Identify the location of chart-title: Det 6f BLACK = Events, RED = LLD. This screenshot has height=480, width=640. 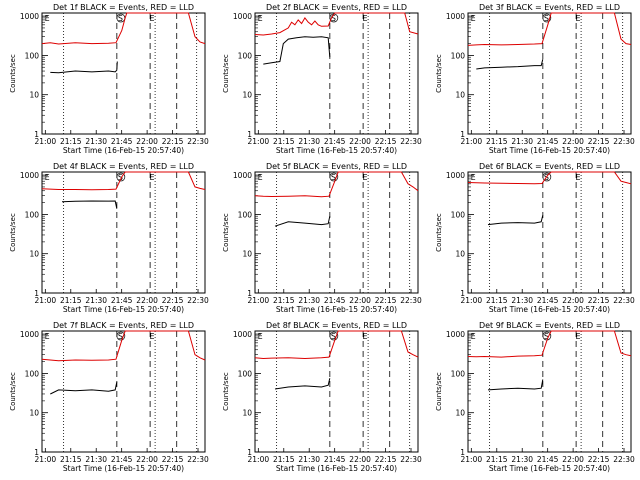
(549, 166).